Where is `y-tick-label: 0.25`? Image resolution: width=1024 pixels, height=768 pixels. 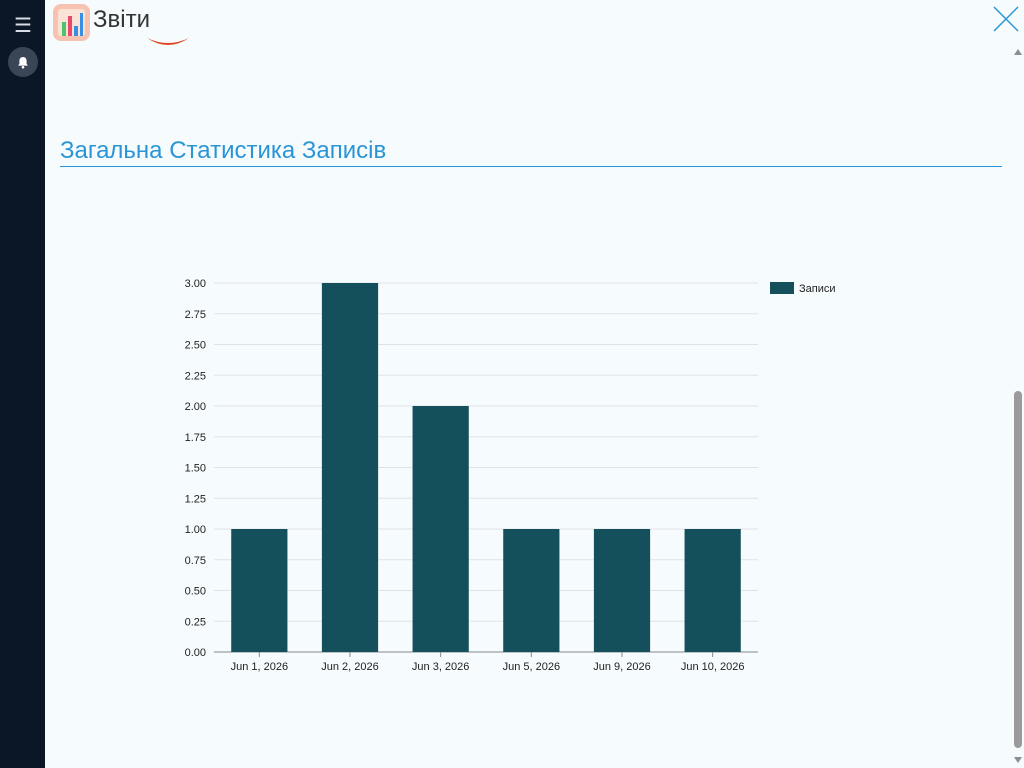
y-tick-label: 0.25 is located at coordinates (195, 622).